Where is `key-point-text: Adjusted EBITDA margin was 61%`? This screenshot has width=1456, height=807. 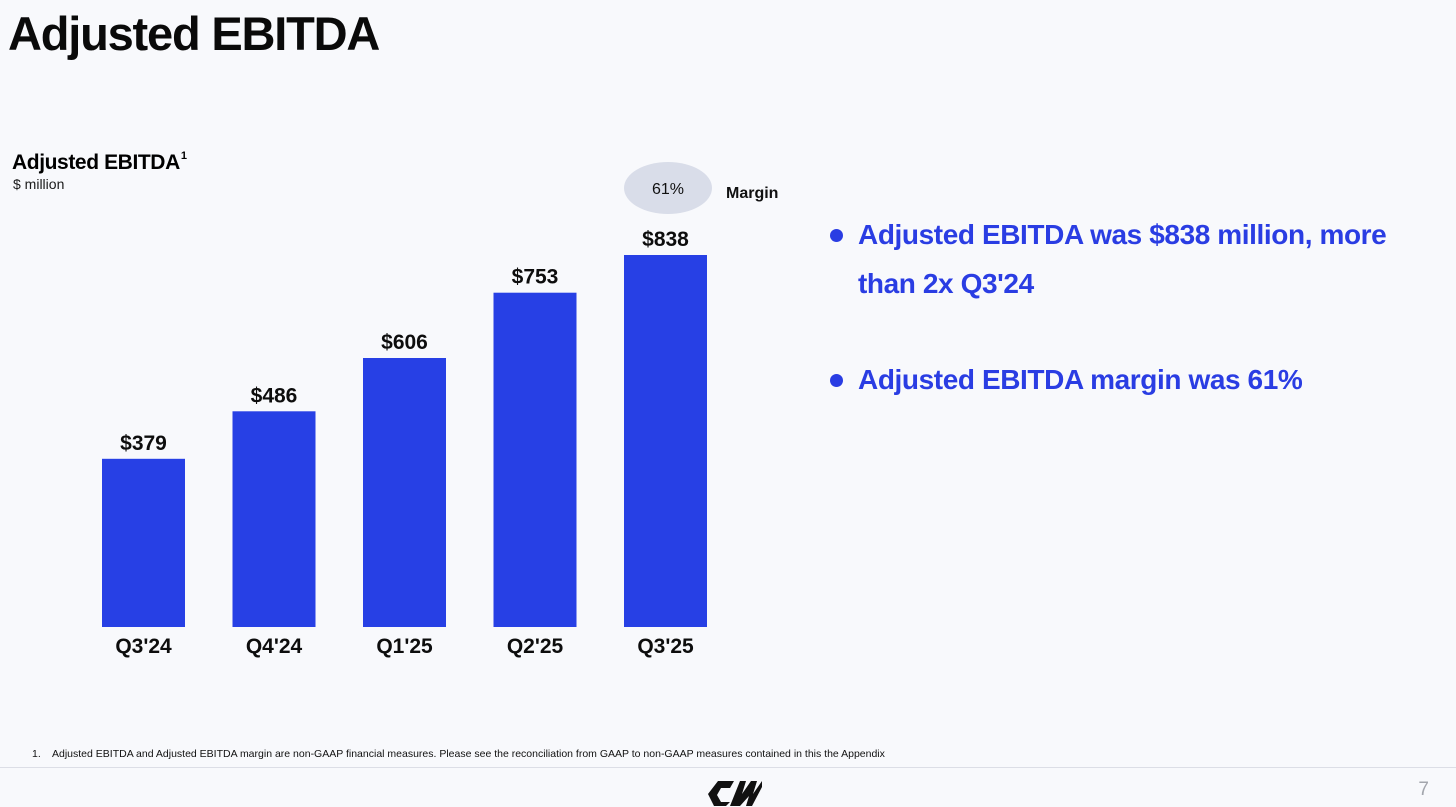 key-point-text: Adjusted EBITDA margin was 61% is located at coordinates (1080, 379).